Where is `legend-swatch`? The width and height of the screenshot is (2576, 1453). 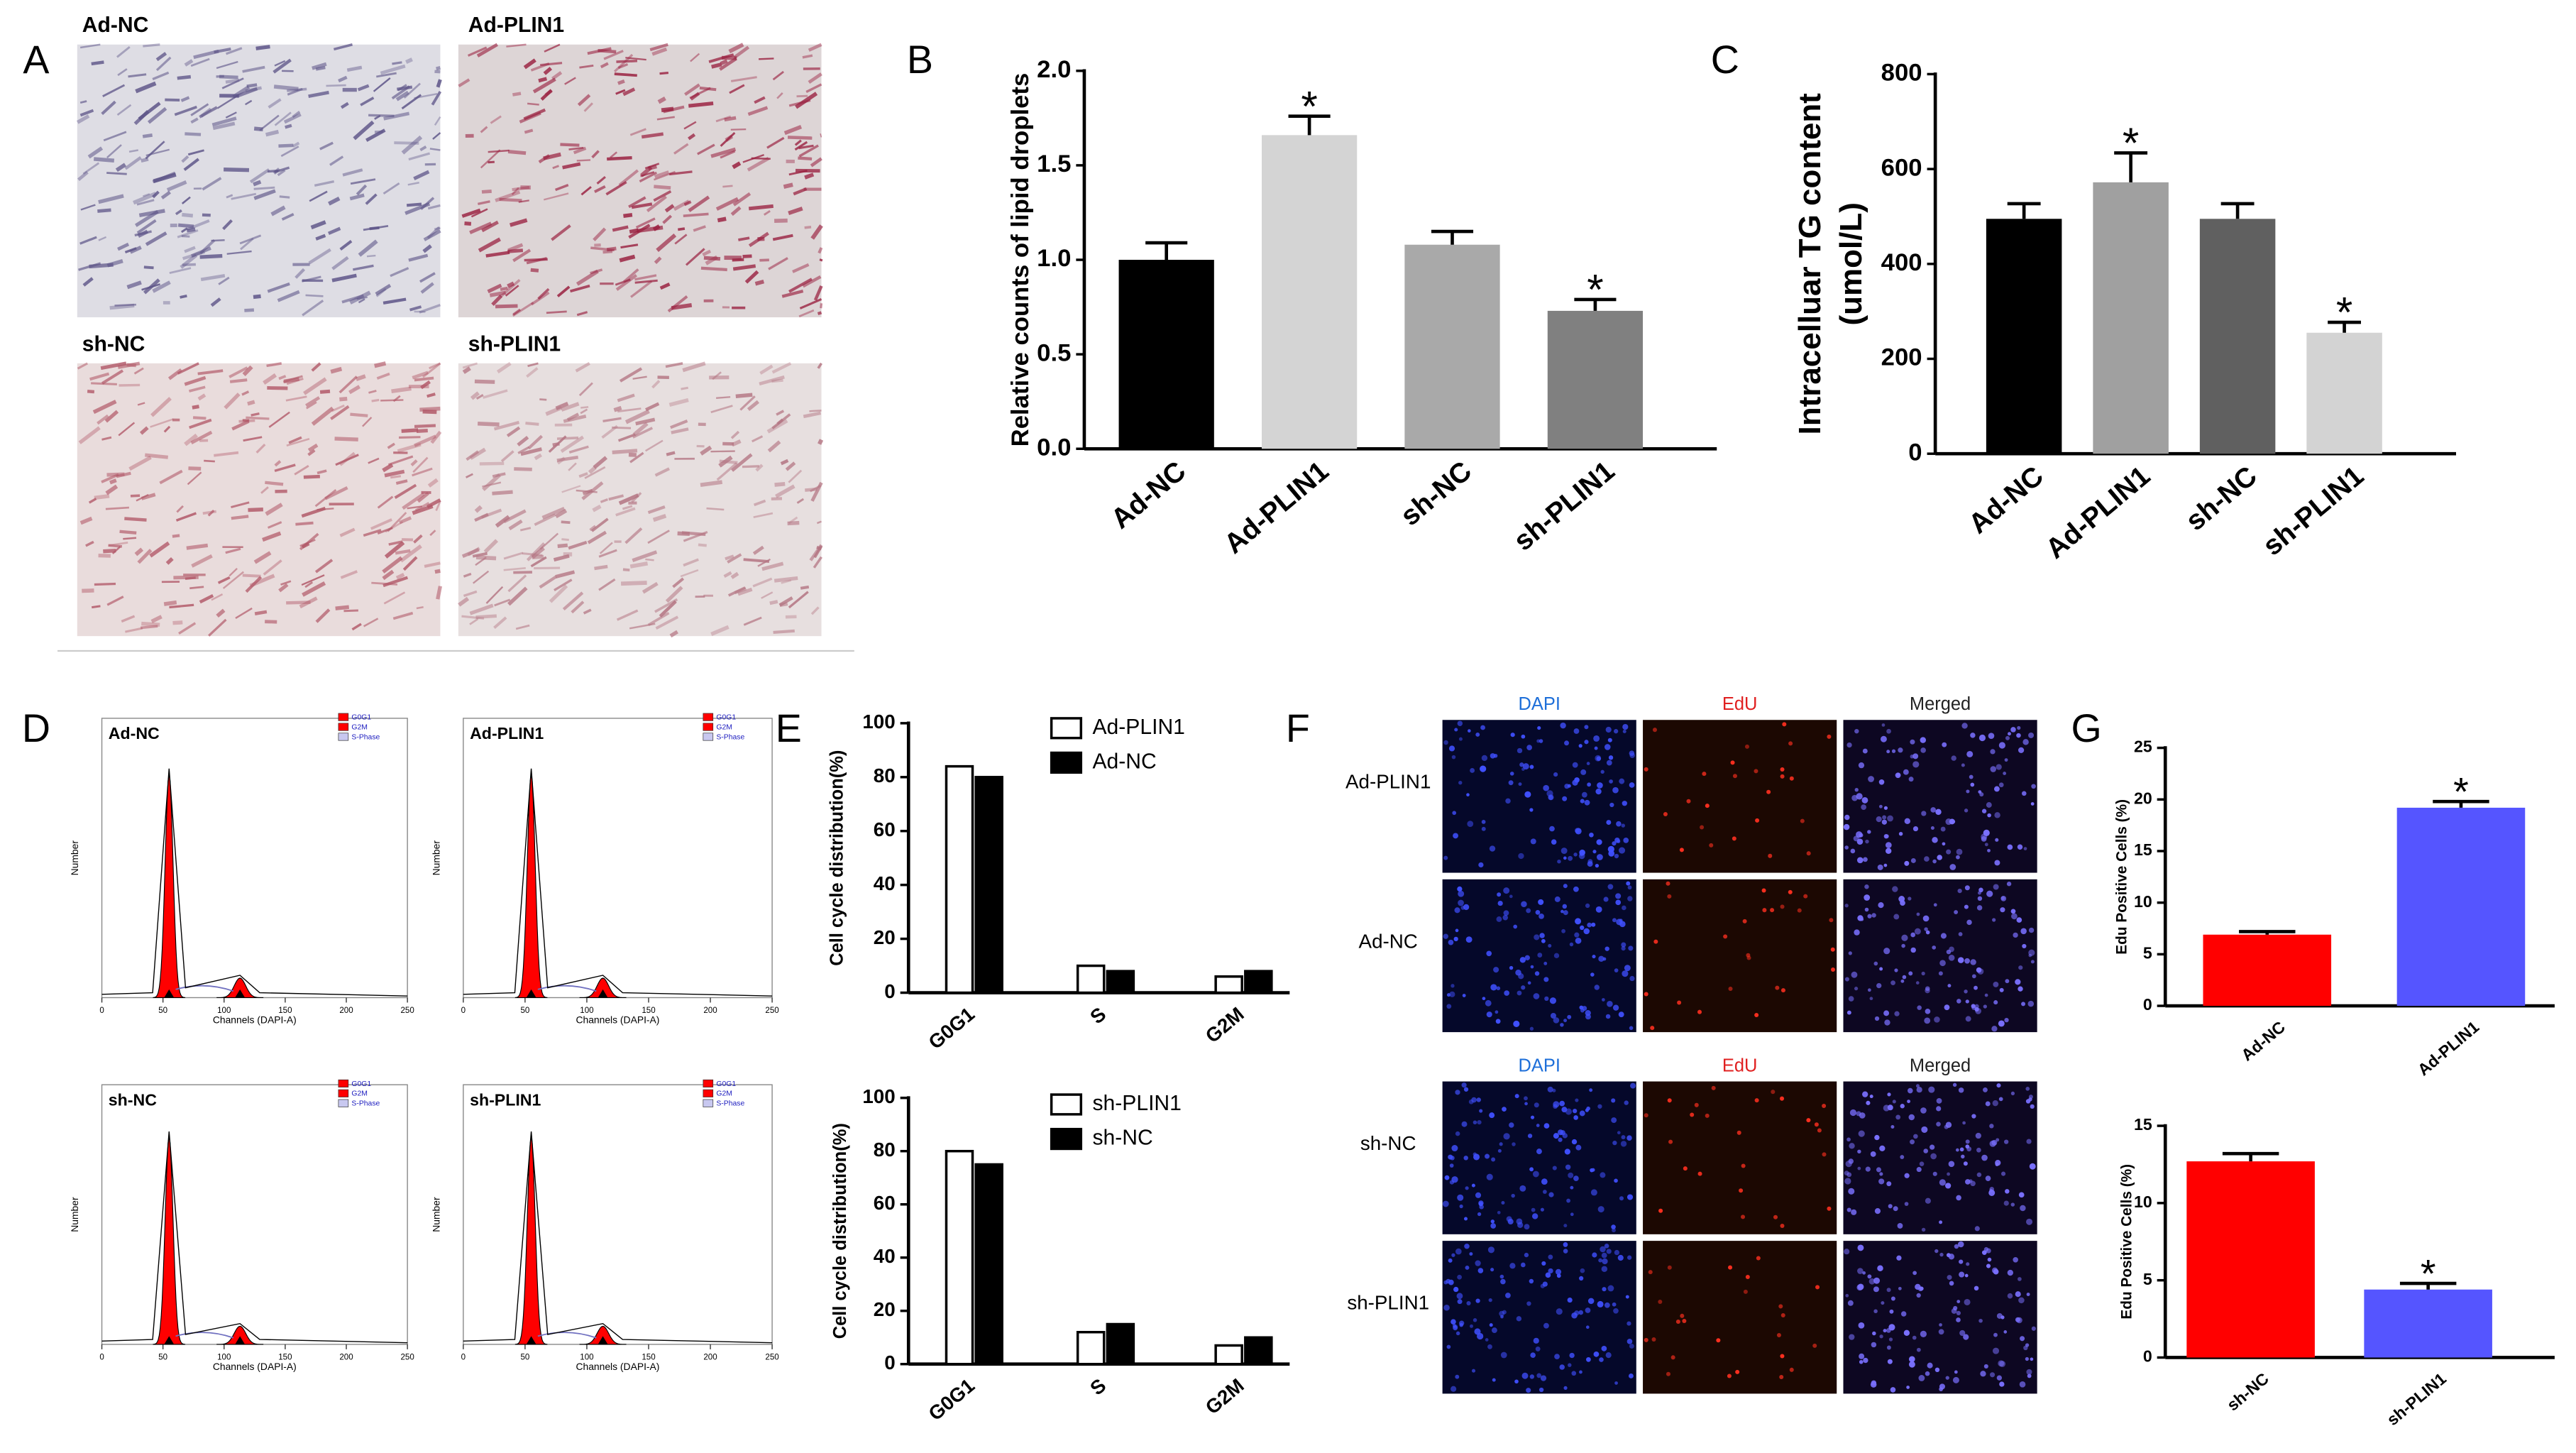
legend-swatch is located at coordinates (708, 727).